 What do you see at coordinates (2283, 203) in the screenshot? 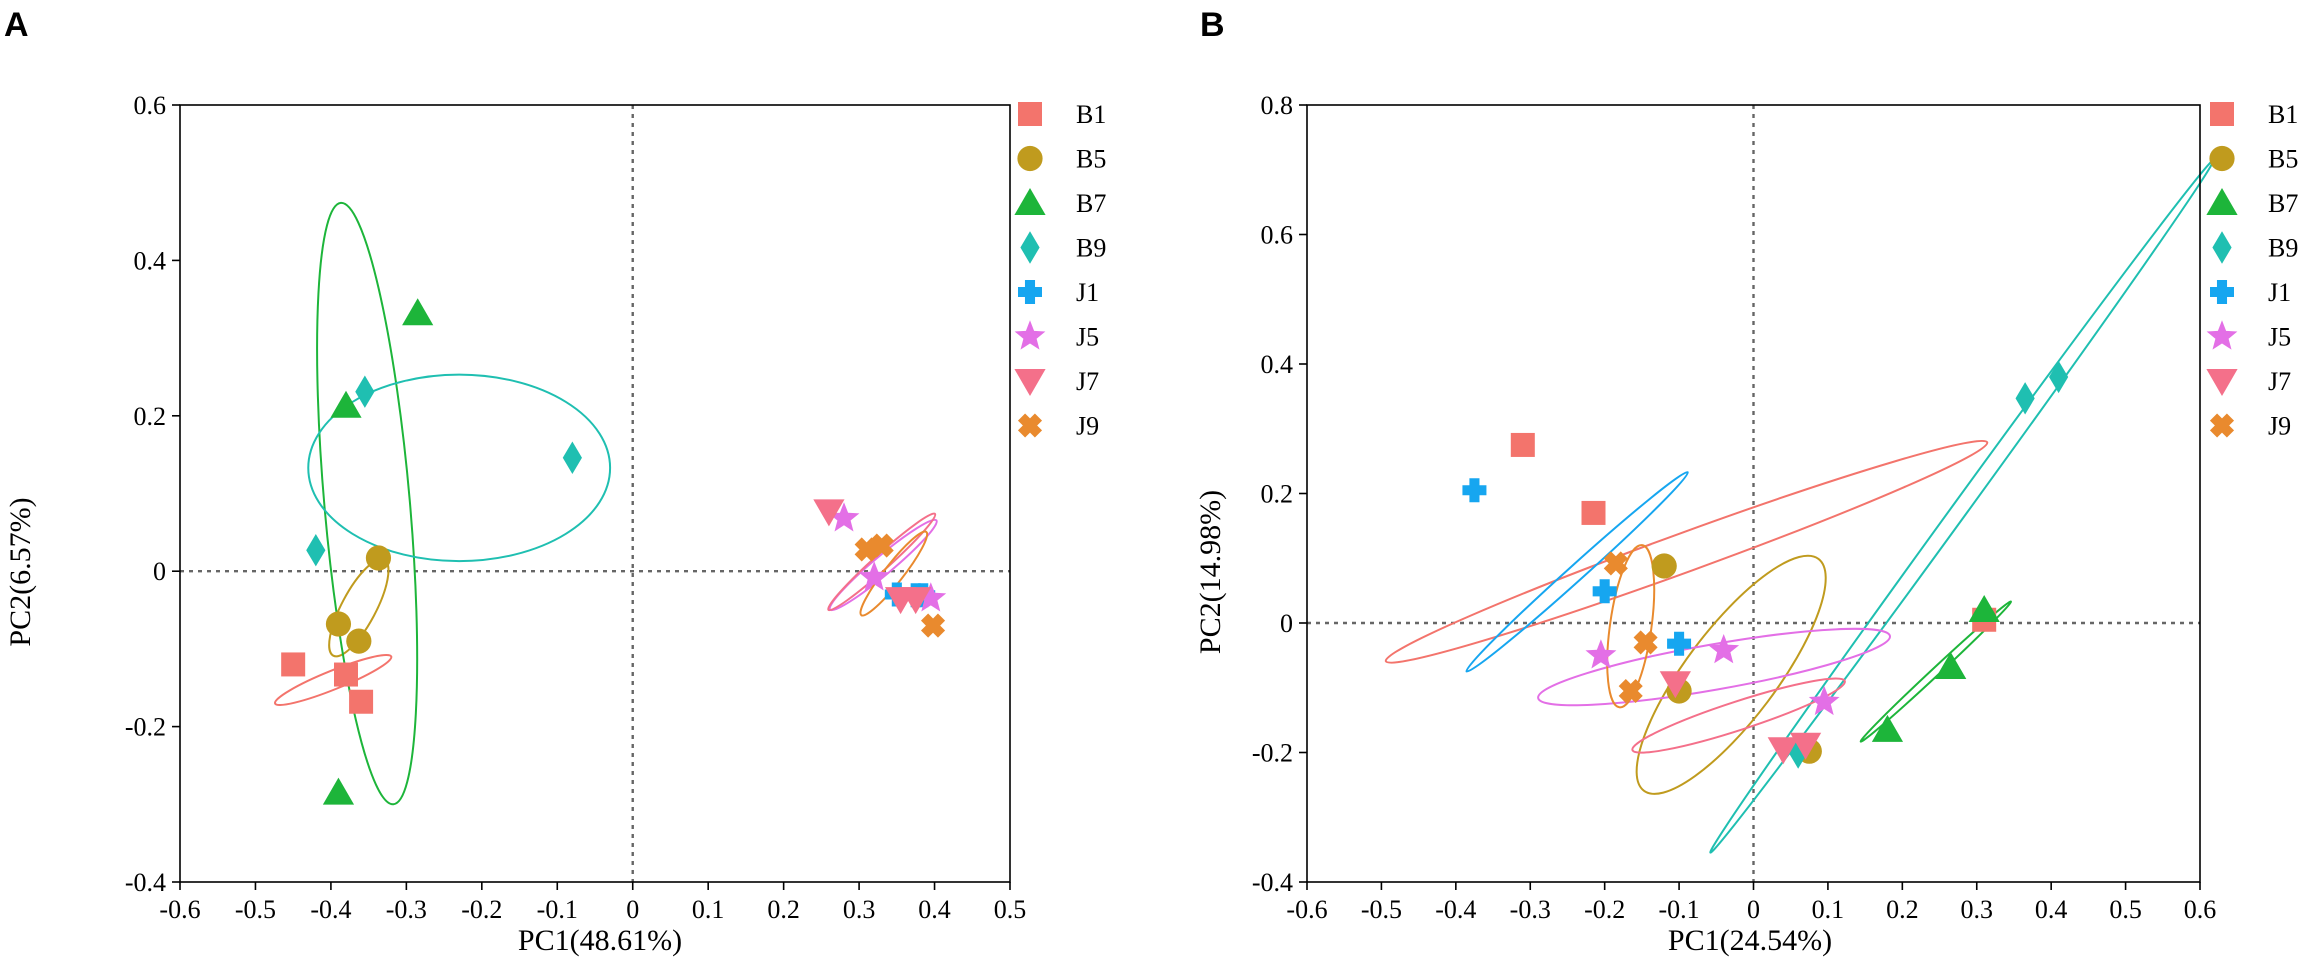
I see `legend-label-b7: B7` at bounding box center [2283, 203].